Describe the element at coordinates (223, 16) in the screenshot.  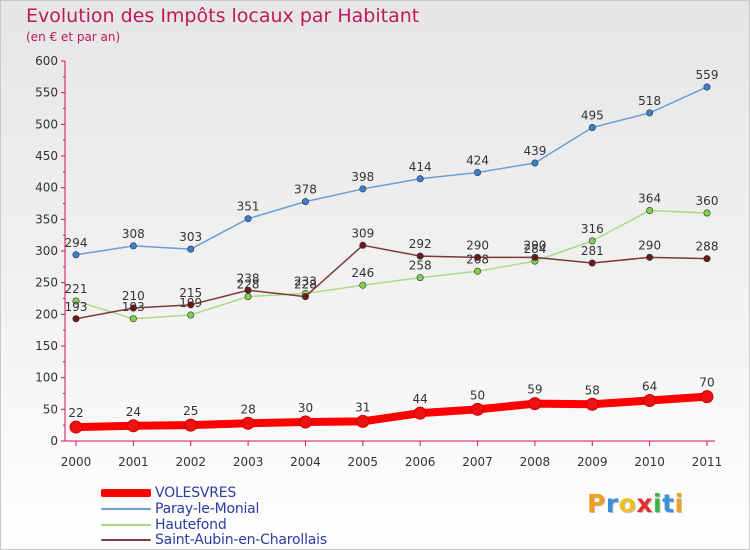
I see `chart-title: Evolution des Impôts locaux par Habitant` at that location.